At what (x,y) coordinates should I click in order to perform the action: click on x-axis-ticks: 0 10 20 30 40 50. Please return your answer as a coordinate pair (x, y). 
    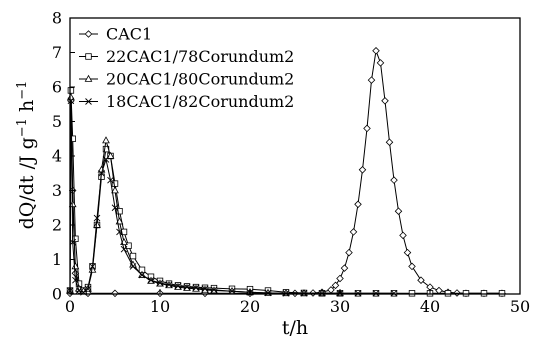
    Looking at the image, I should click on (297, 302).